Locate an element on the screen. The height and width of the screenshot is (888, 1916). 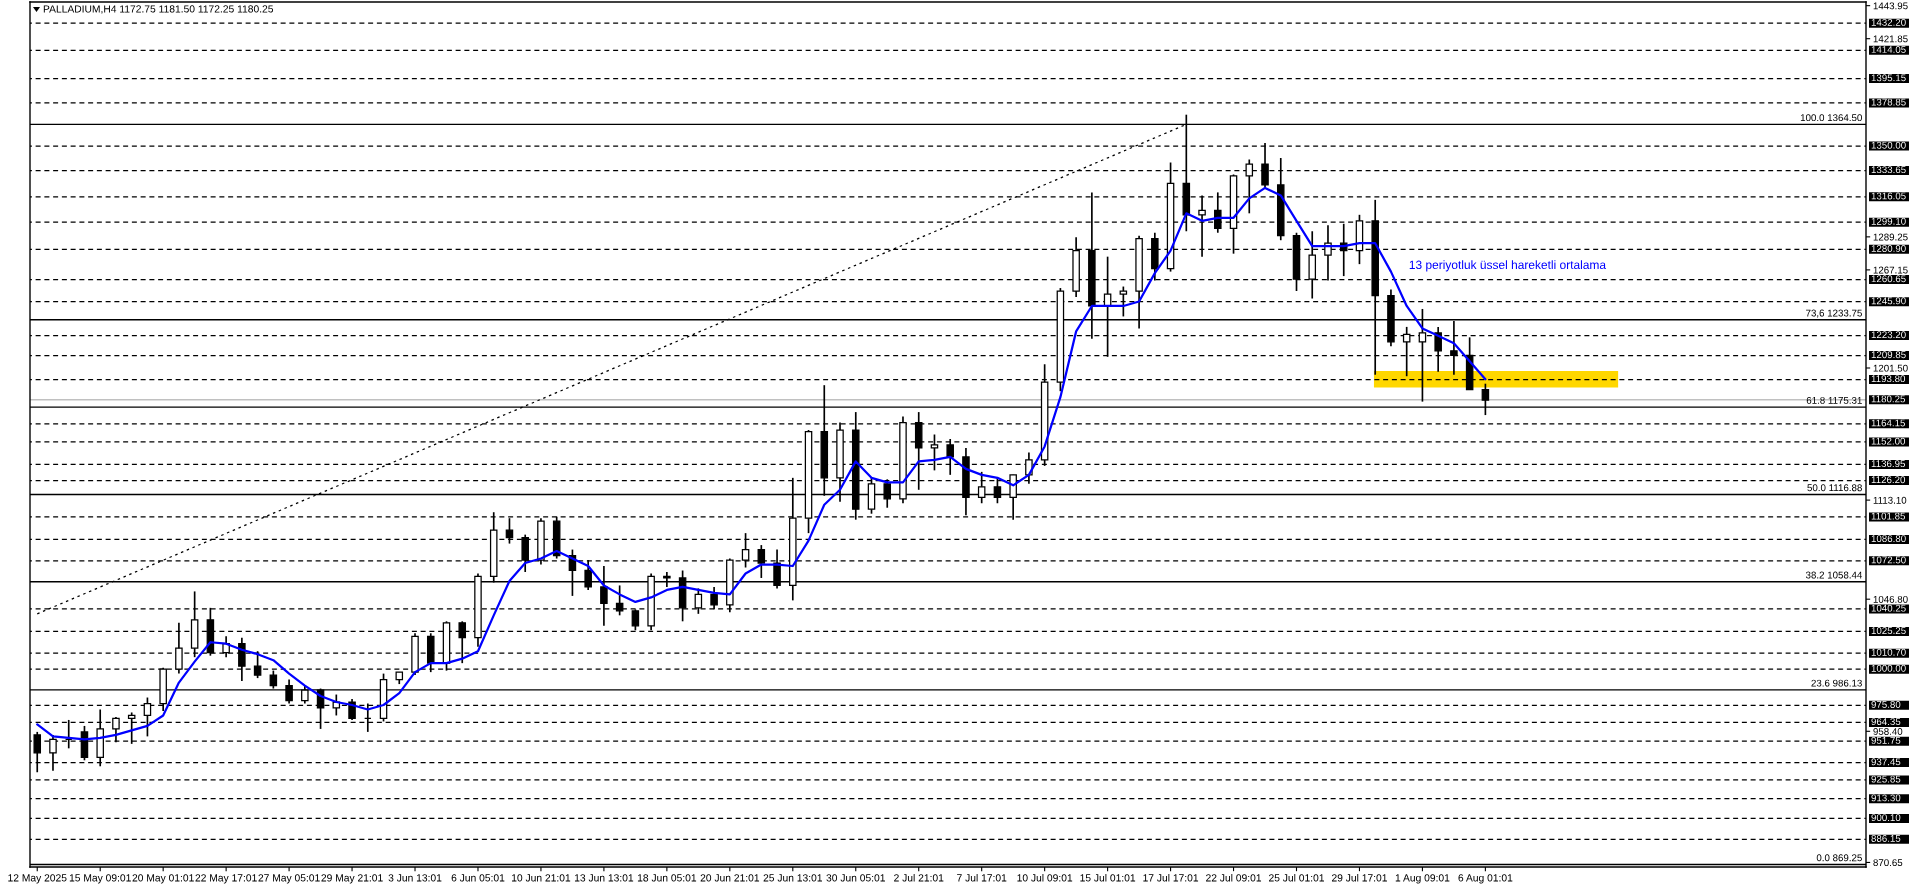
ref-line-label: 1025.25 is located at coordinates (1888, 631).